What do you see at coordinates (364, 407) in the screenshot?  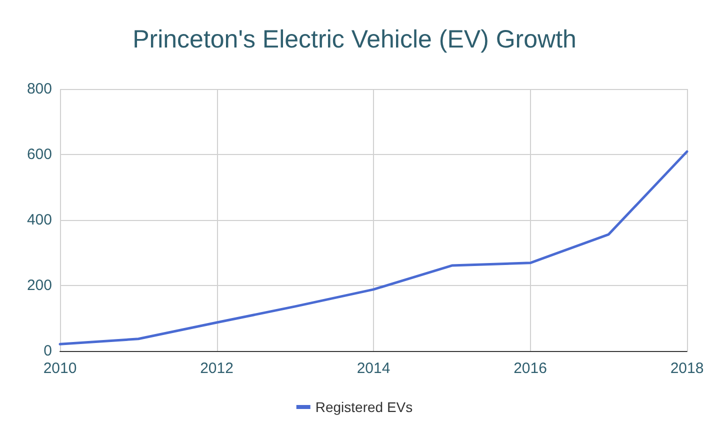 I see `legend-label: Registered EVs` at bounding box center [364, 407].